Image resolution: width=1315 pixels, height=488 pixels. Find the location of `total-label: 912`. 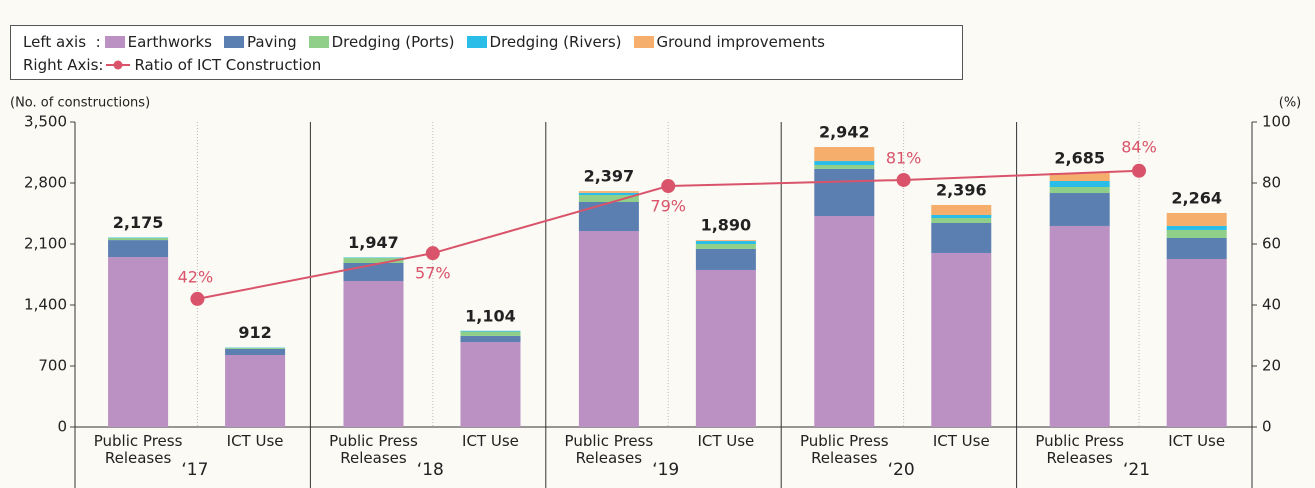

total-label: 912 is located at coordinates (254, 332).